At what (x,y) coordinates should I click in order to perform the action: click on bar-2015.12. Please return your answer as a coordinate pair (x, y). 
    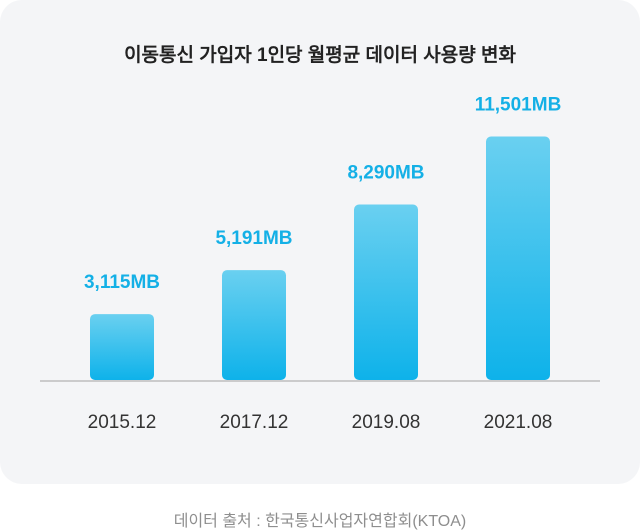
    Looking at the image, I should click on (122, 347).